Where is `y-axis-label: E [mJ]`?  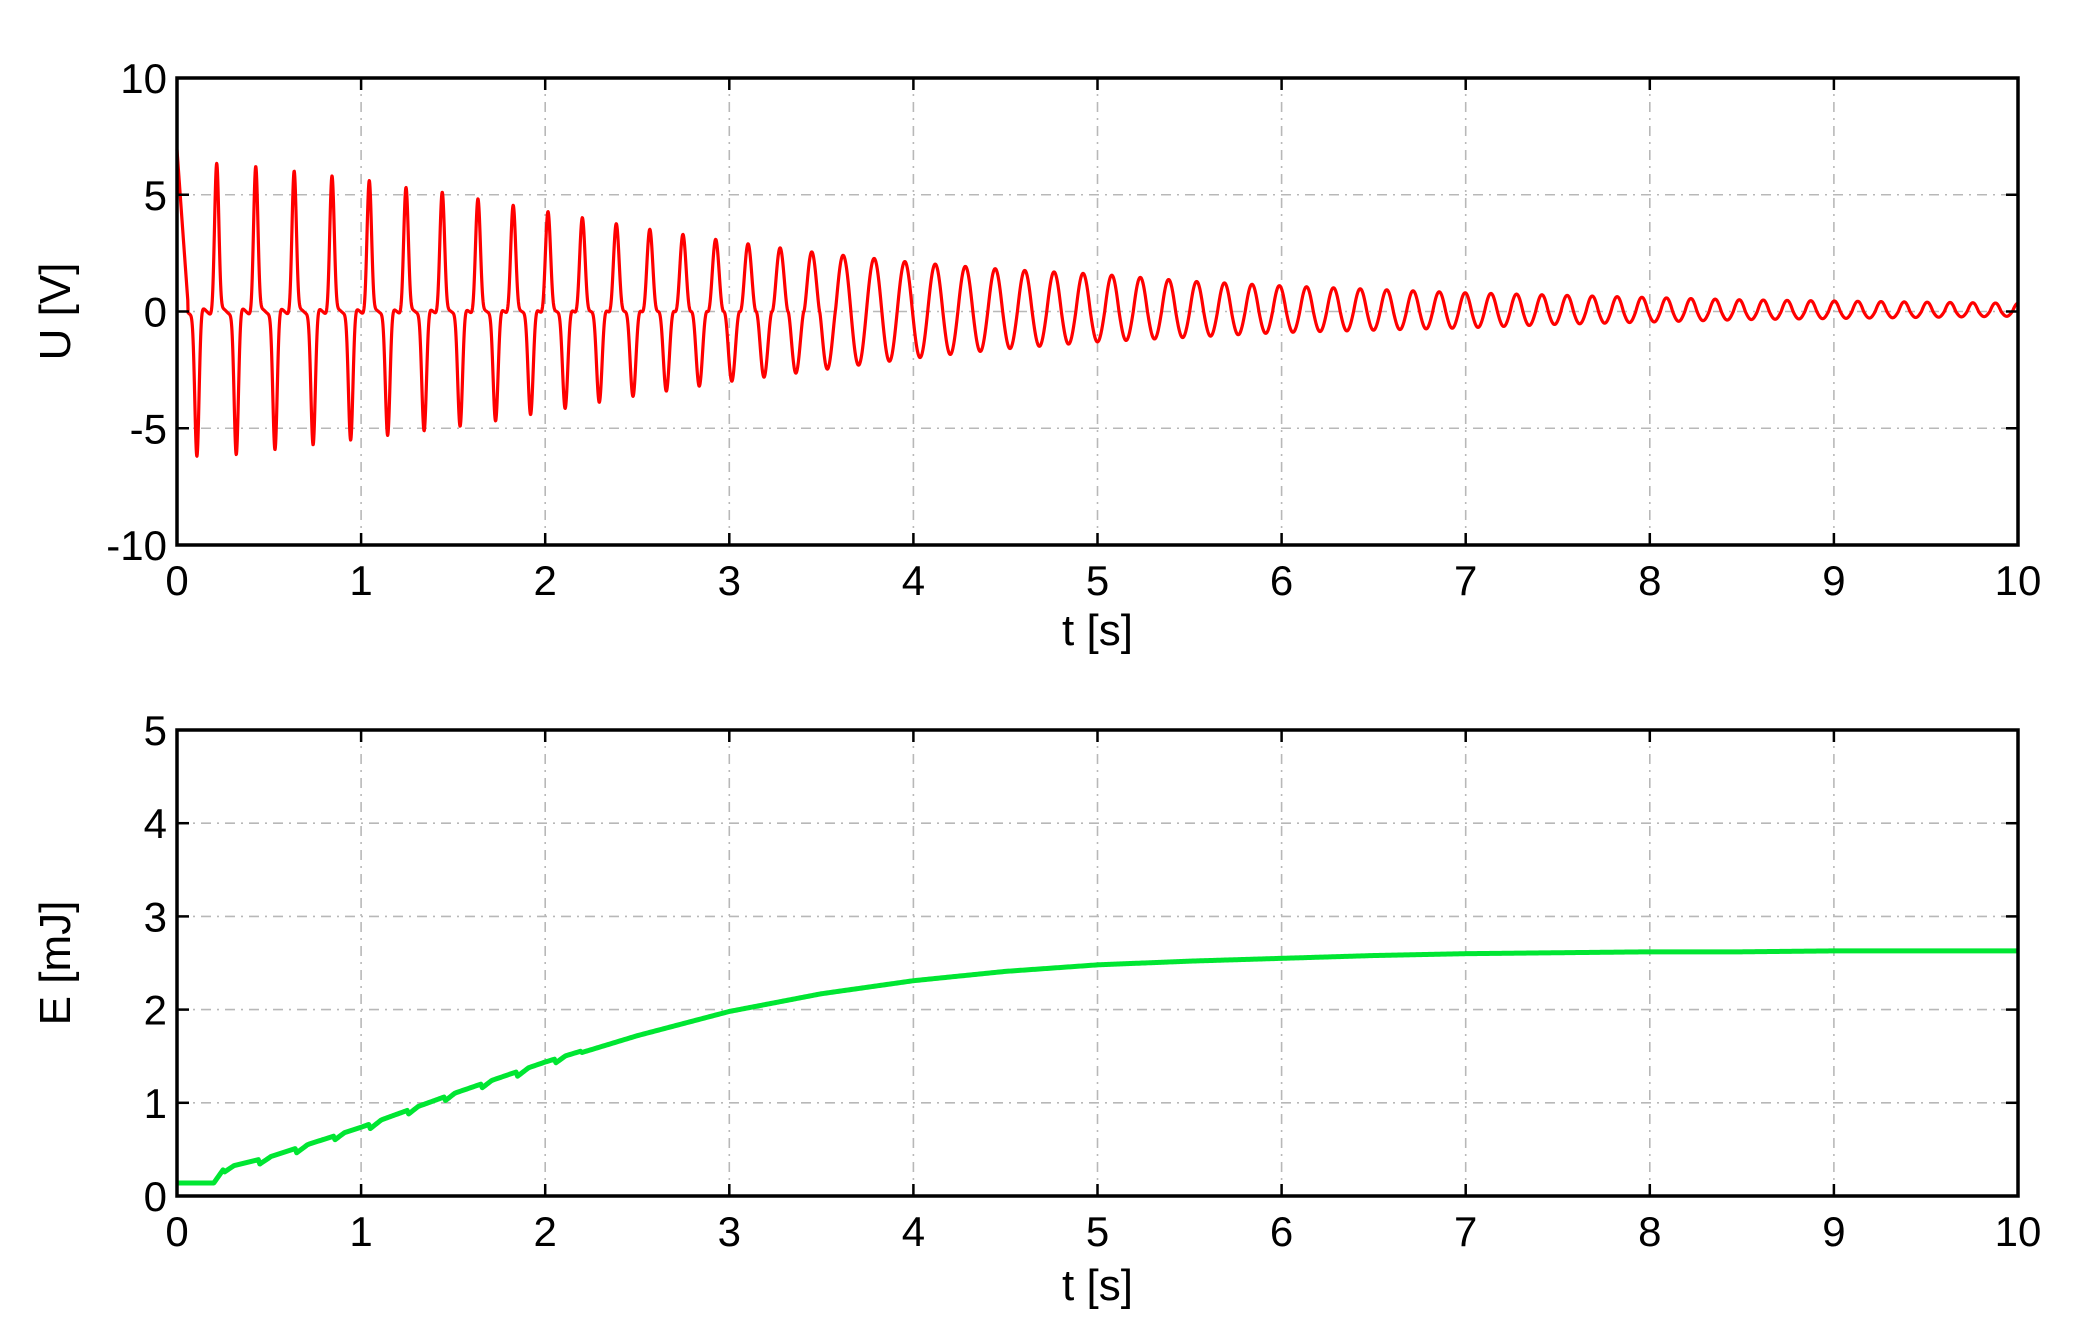 y-axis-label: E [mJ] is located at coordinates (55, 963).